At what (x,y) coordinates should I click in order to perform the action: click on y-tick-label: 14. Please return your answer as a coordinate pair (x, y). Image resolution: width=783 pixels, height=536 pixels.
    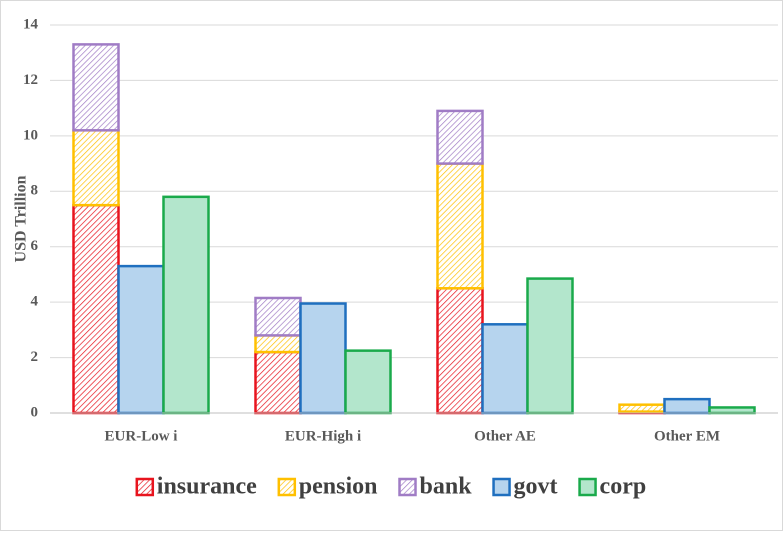
    Looking at the image, I should click on (31, 24).